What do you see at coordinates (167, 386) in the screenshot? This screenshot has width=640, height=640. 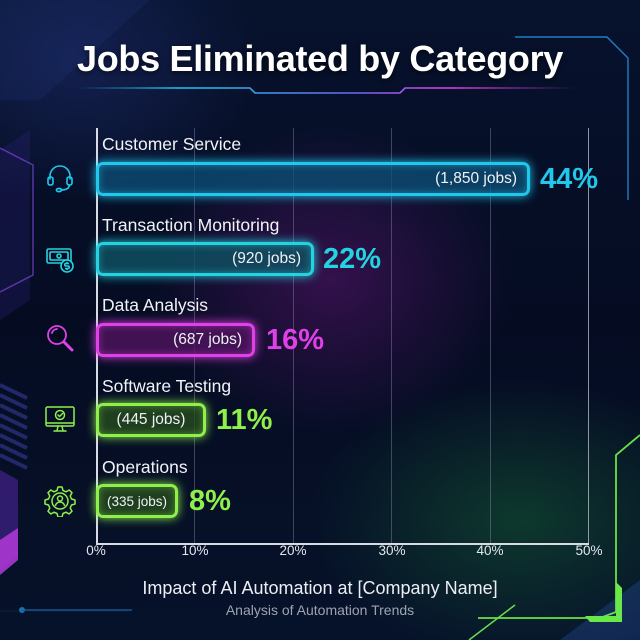 I see `category-label: Software Testing` at bounding box center [167, 386].